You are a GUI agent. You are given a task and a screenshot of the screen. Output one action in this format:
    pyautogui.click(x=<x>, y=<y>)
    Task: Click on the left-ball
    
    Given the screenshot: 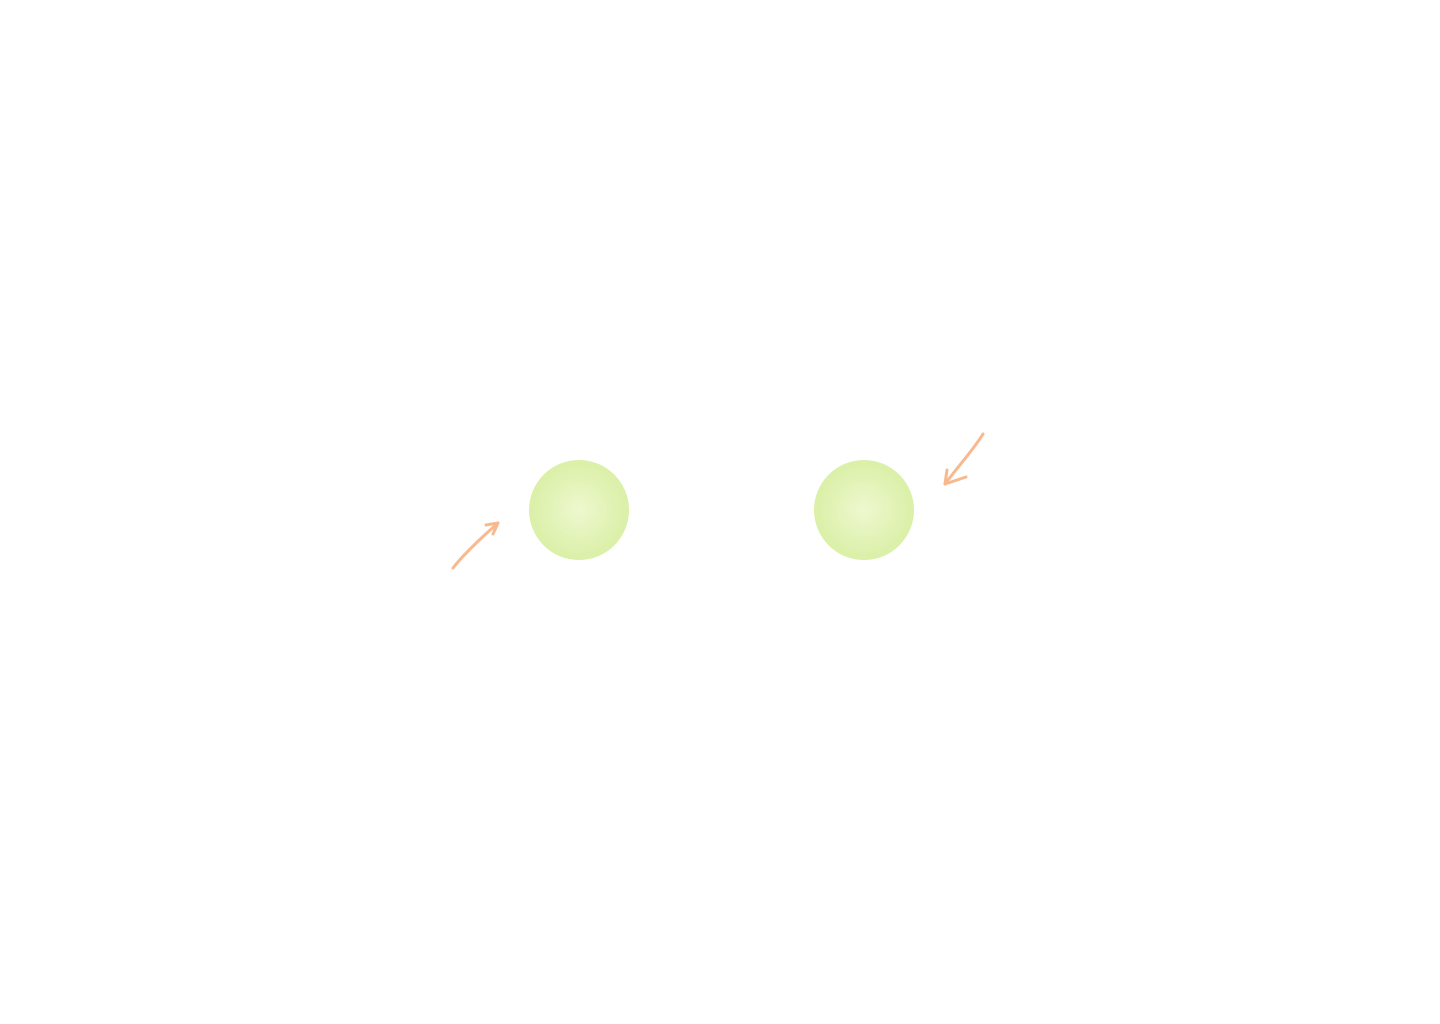 What is the action you would take?
    pyautogui.click(x=579, y=510)
    